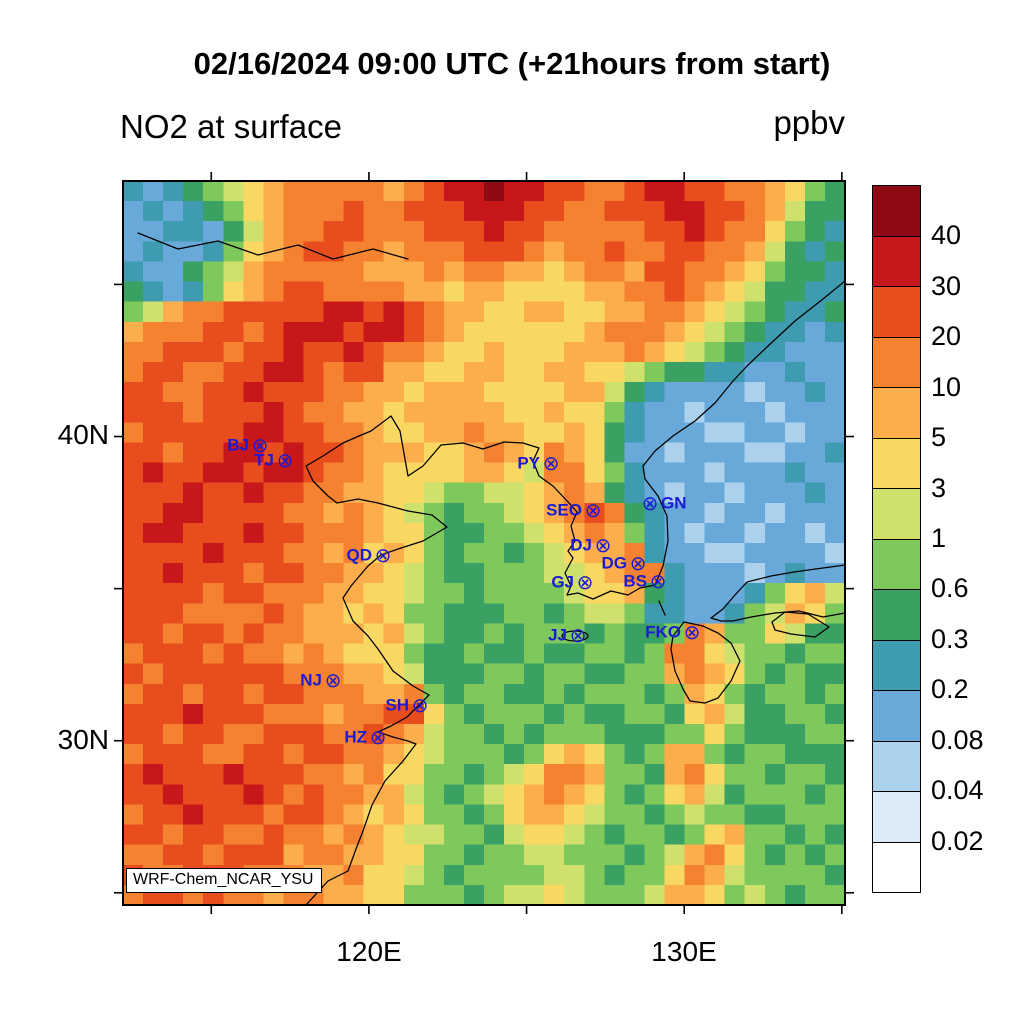 Image resolution: width=1024 pixels, height=1024 pixels. What do you see at coordinates (231, 126) in the screenshot?
I see `variable-title: NO2 at surface` at bounding box center [231, 126].